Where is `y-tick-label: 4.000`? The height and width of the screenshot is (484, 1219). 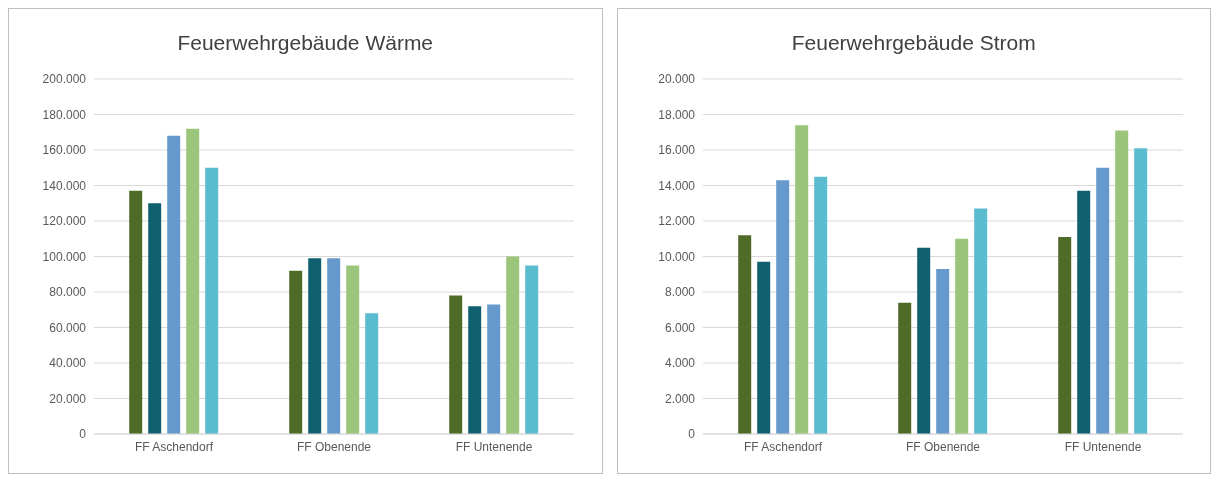
y-tick-label: 4.000 is located at coordinates (679, 363).